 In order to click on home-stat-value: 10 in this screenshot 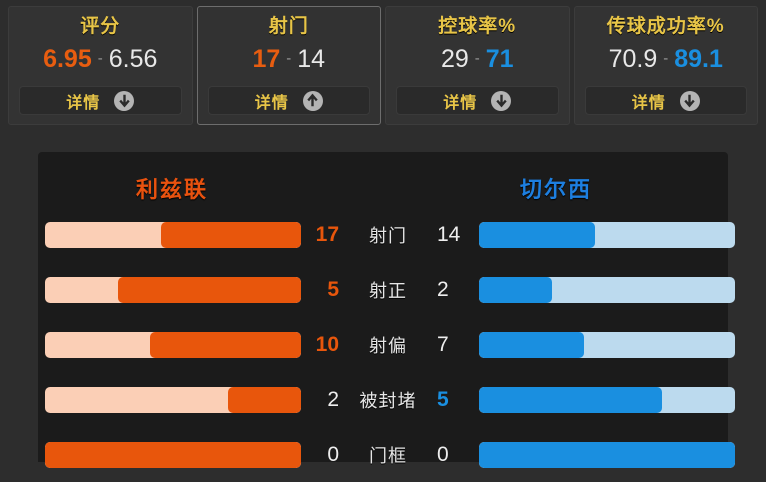, I will do `click(327, 344)`.